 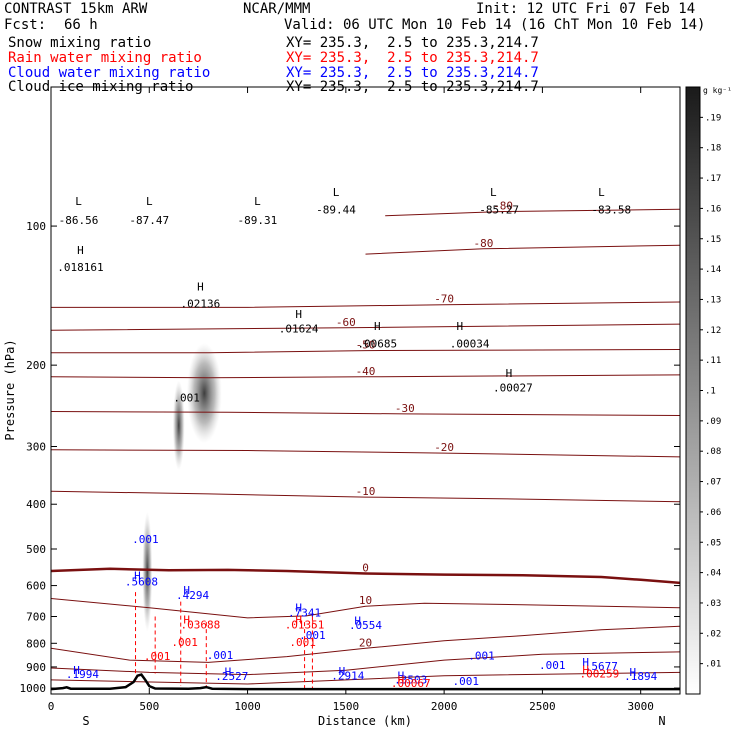 What do you see at coordinates (713, 422) in the screenshot?
I see `colorbar-tick-label-8: .09` at bounding box center [713, 422].